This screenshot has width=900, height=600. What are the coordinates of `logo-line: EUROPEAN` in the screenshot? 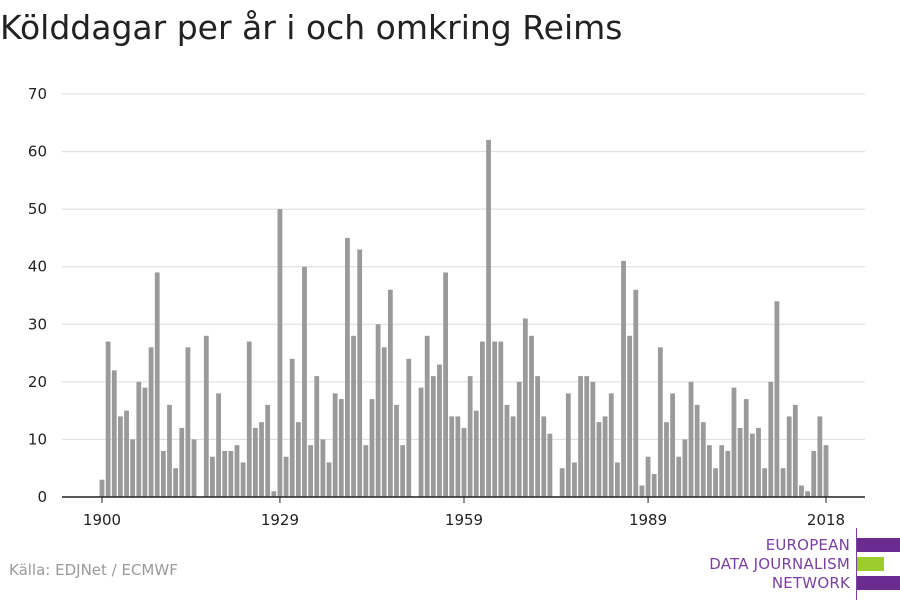 It's located at (807, 544).